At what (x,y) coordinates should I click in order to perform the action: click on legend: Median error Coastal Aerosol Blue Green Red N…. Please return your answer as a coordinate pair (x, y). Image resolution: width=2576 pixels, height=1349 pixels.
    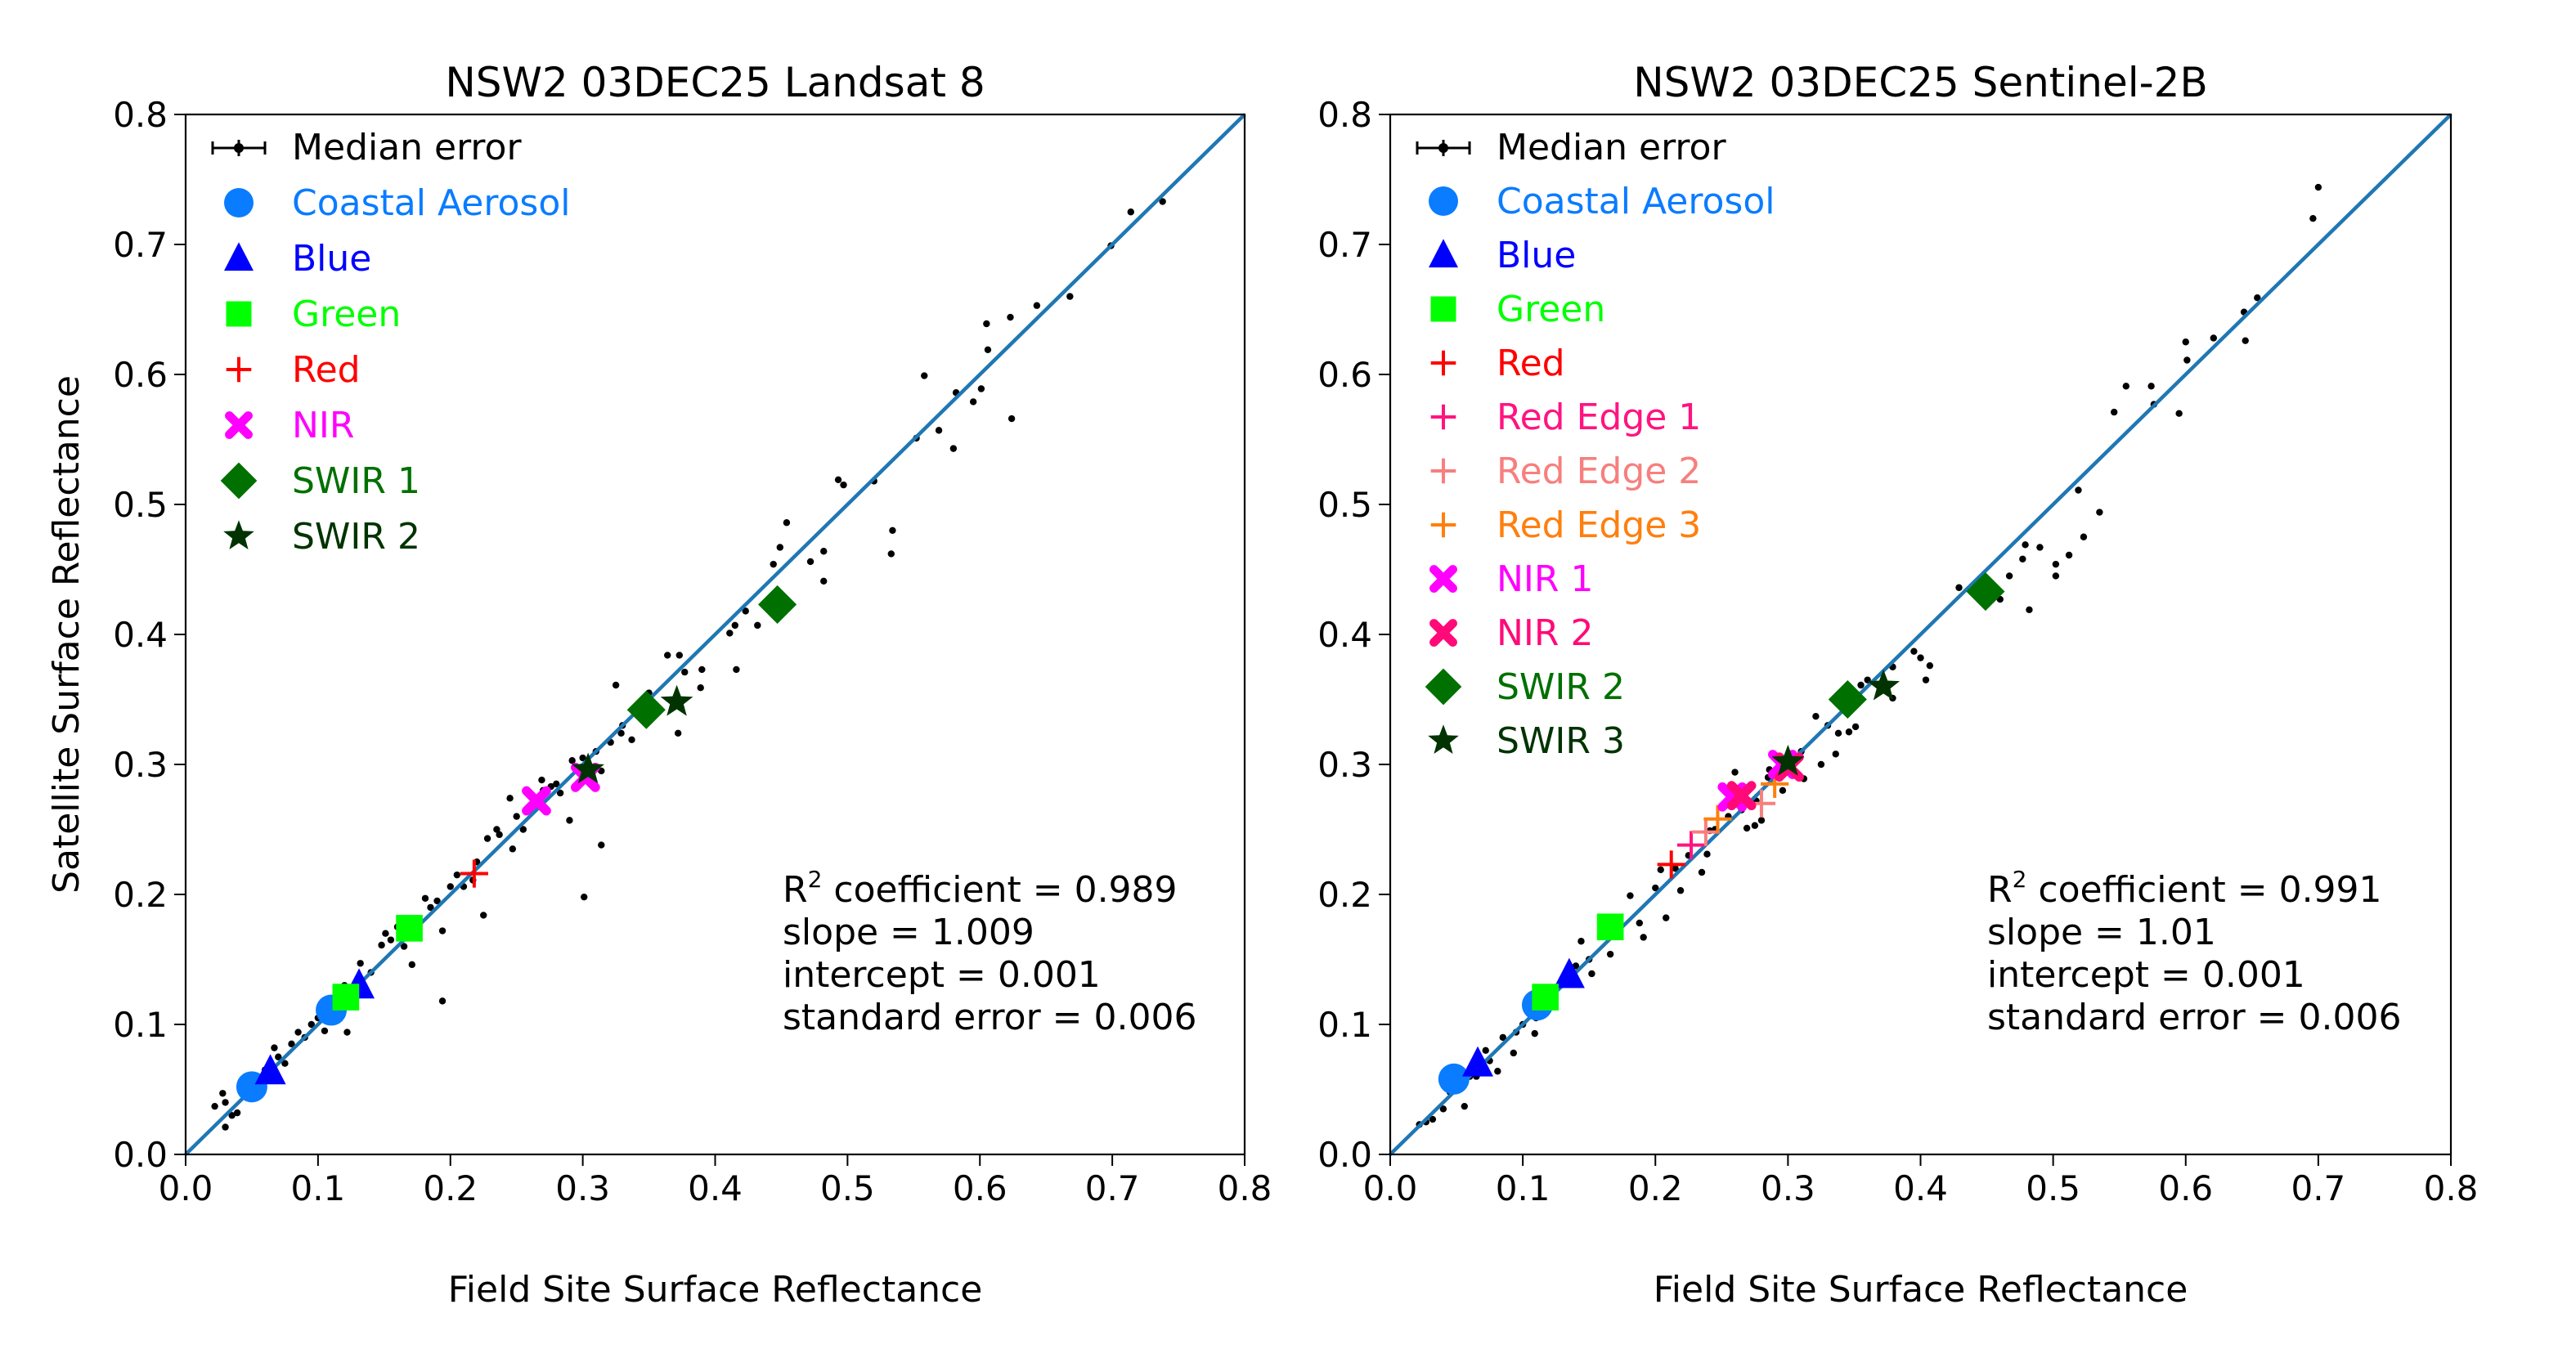
    Looking at the image, I should click on (391, 342).